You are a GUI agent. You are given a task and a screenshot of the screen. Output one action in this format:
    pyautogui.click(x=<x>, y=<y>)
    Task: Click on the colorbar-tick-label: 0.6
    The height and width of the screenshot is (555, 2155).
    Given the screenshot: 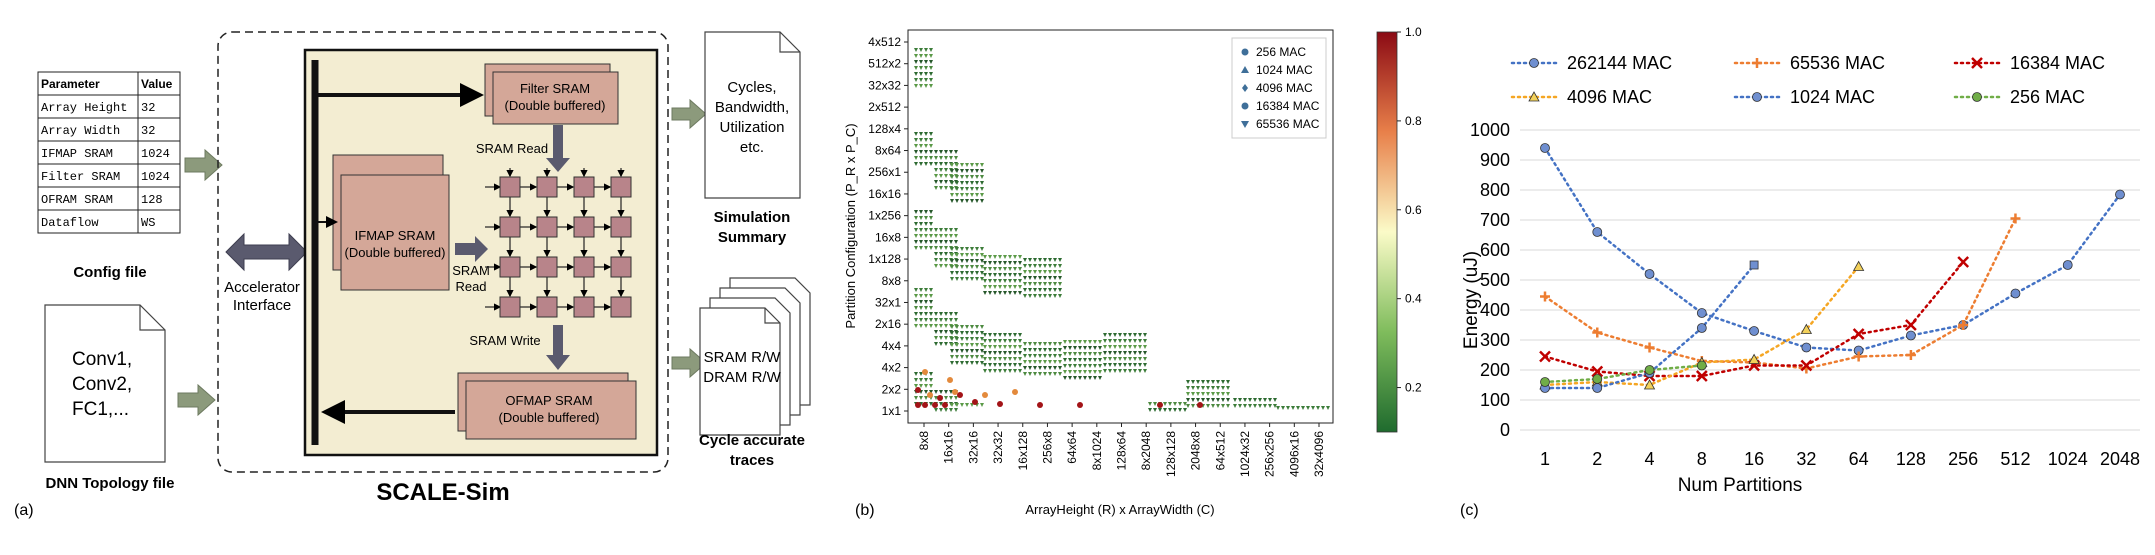 What is the action you would take?
    pyautogui.click(x=1413, y=210)
    